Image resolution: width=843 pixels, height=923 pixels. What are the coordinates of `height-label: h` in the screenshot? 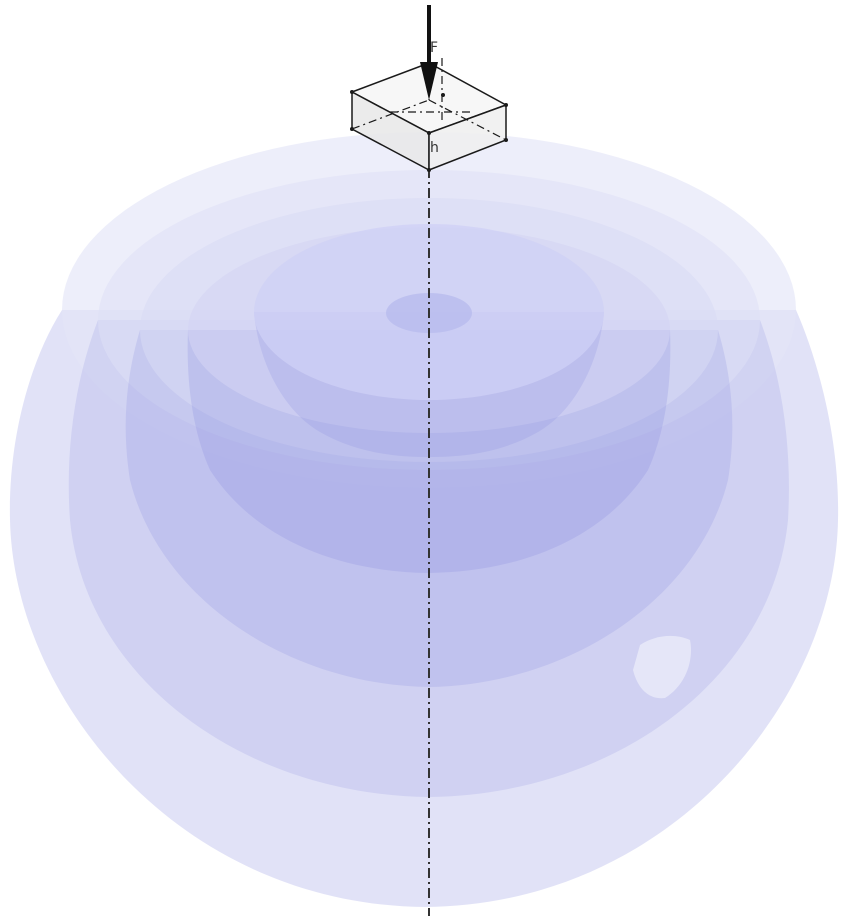 It's located at (434, 148).